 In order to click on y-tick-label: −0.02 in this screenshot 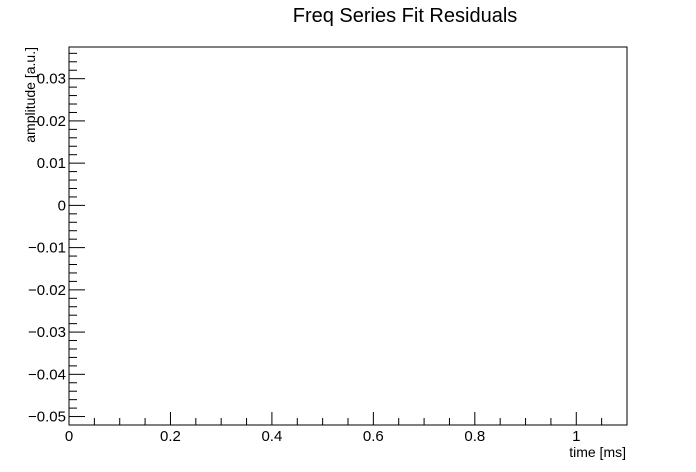, I will do `click(47, 290)`.